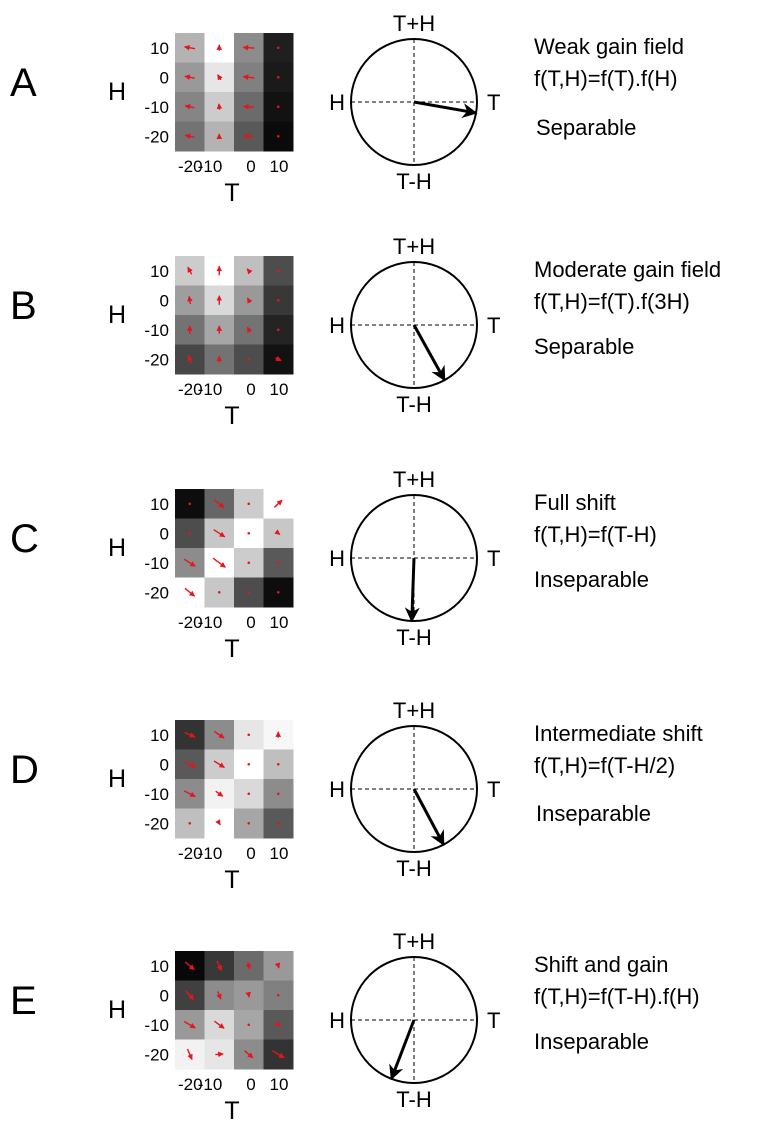 The width and height of the screenshot is (773, 1130). What do you see at coordinates (24, 770) in the screenshot?
I see `panel-letter: D` at bounding box center [24, 770].